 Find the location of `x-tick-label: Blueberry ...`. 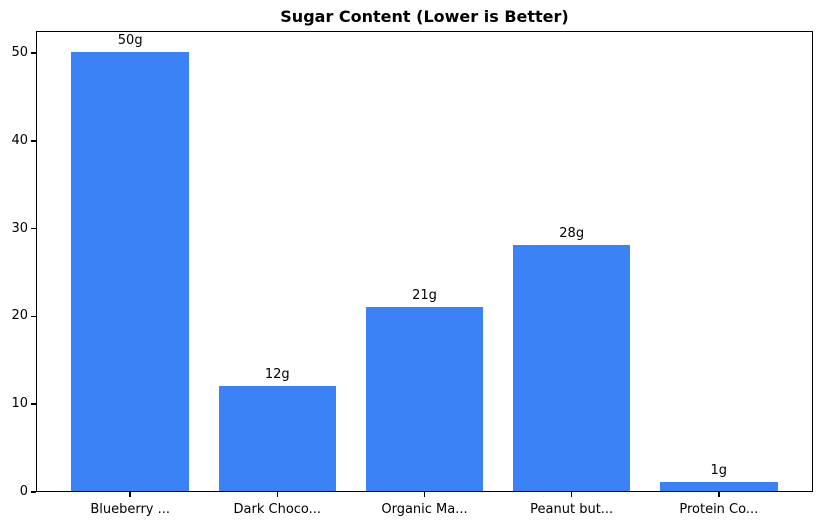

x-tick-label: Blueberry ... is located at coordinates (130, 509).